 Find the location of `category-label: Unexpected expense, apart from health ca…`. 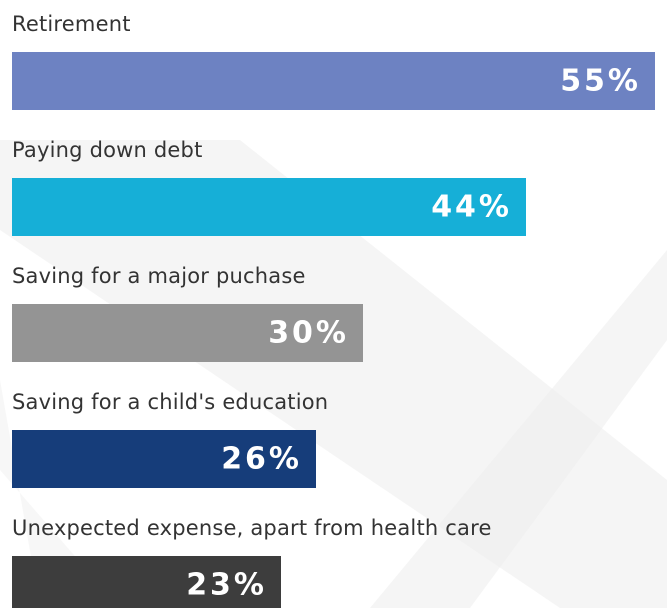

category-label: Unexpected expense, apart from health ca… is located at coordinates (252, 528).